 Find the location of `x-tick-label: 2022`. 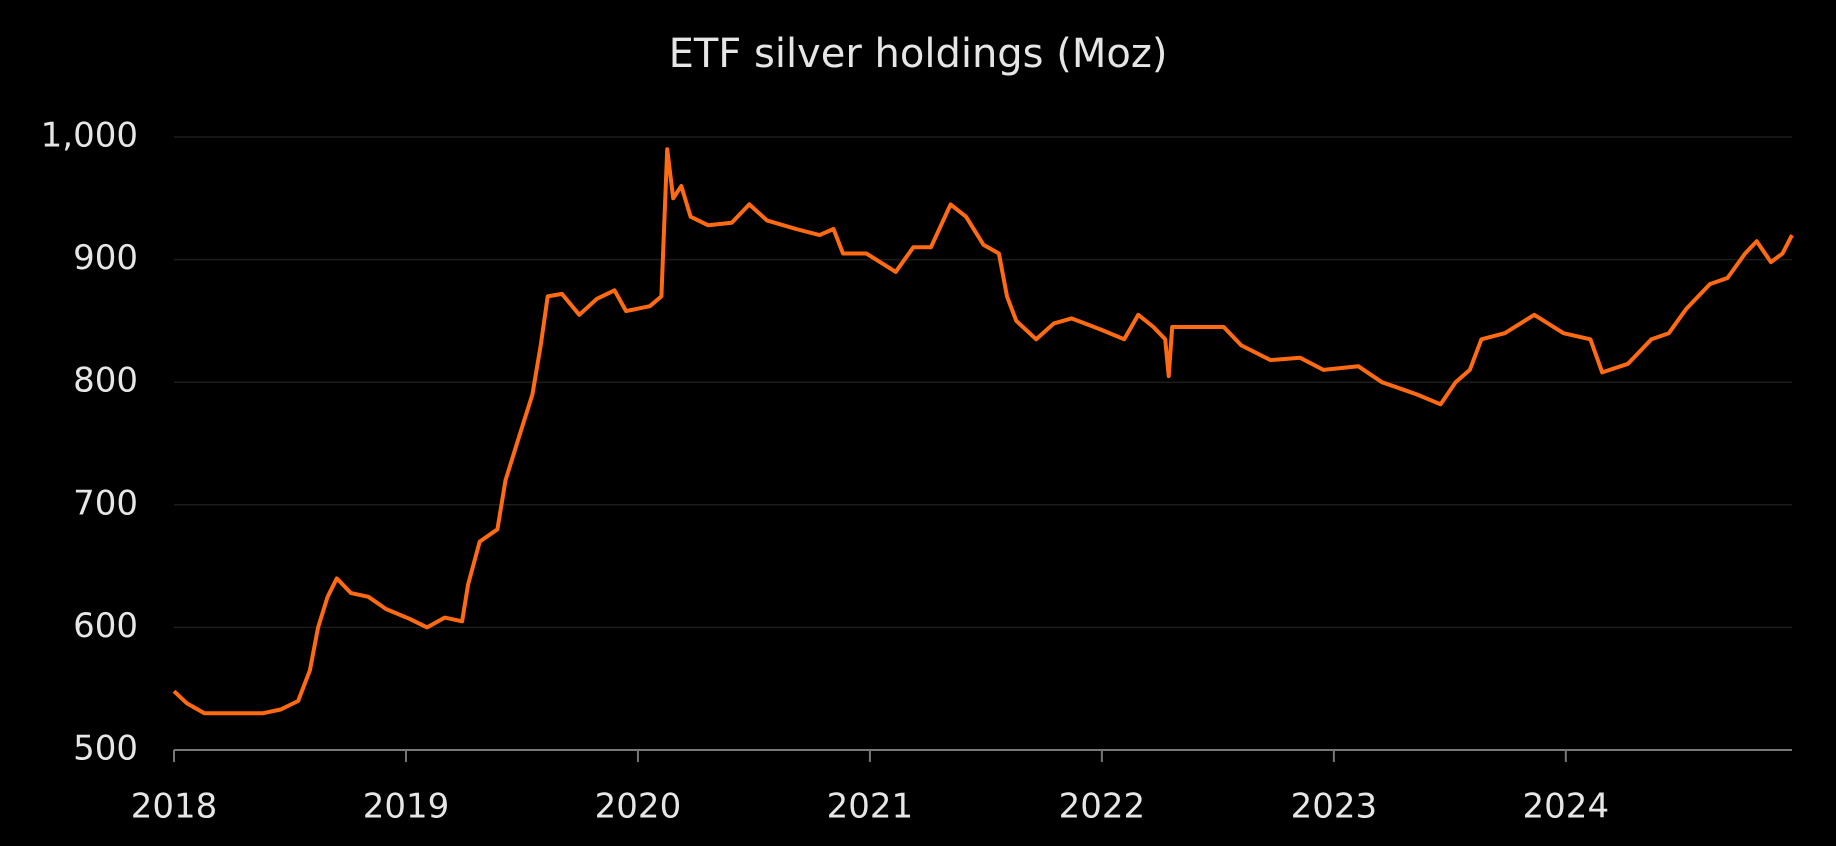

x-tick-label: 2022 is located at coordinates (1102, 807).